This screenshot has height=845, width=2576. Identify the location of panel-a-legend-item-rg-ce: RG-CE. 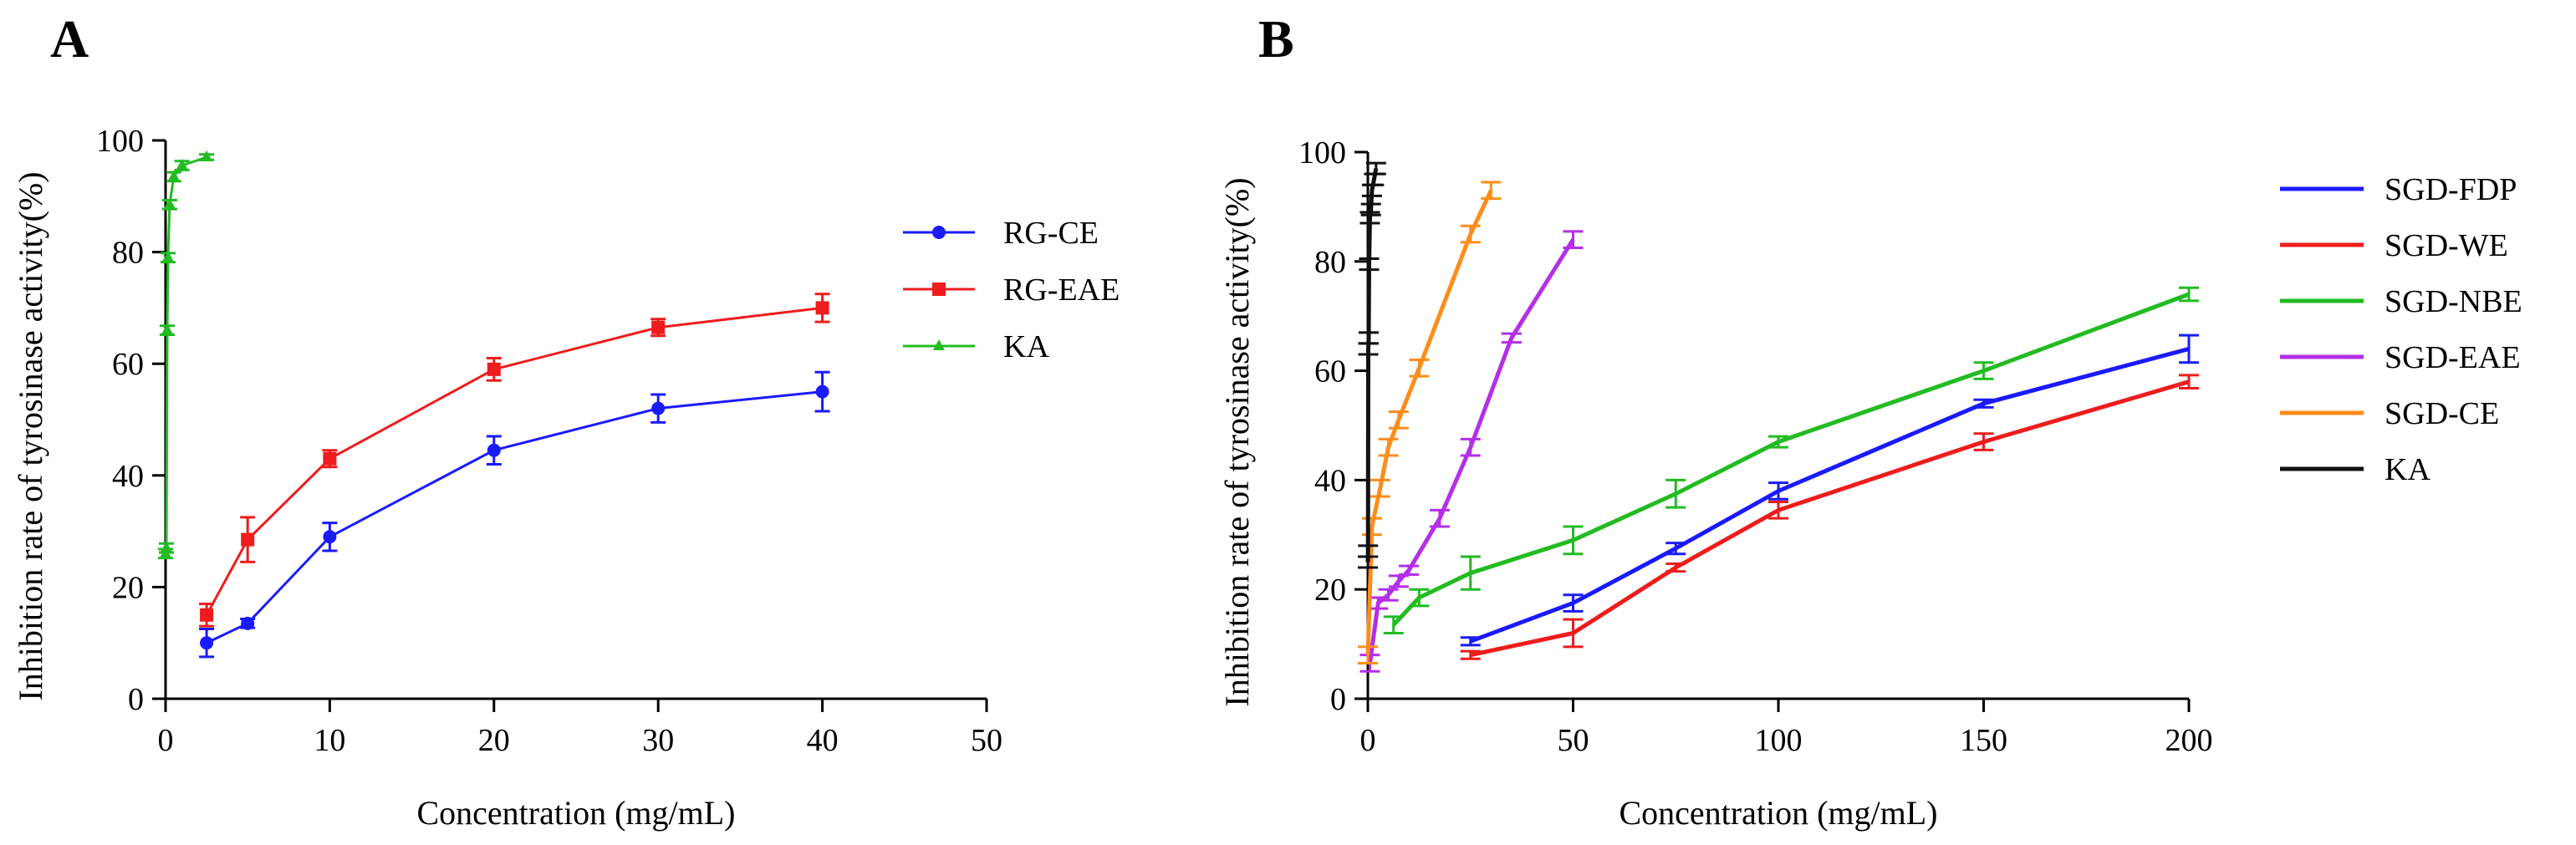
(1001, 234).